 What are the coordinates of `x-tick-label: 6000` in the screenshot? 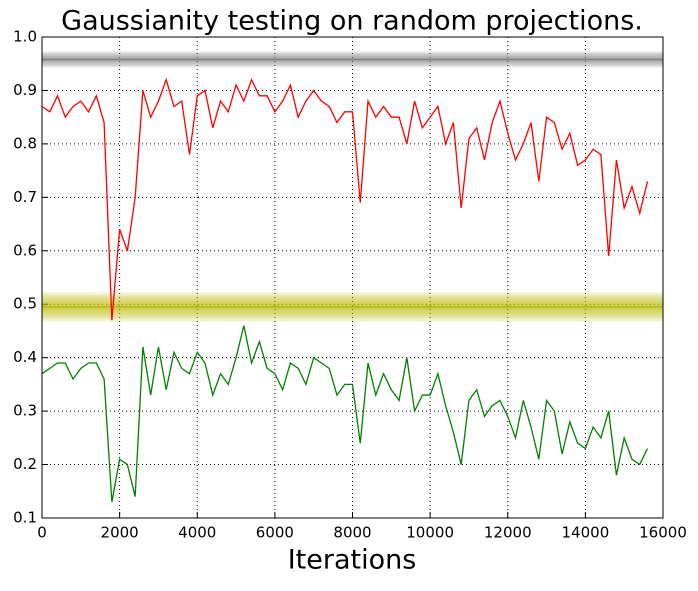 It's located at (275, 533).